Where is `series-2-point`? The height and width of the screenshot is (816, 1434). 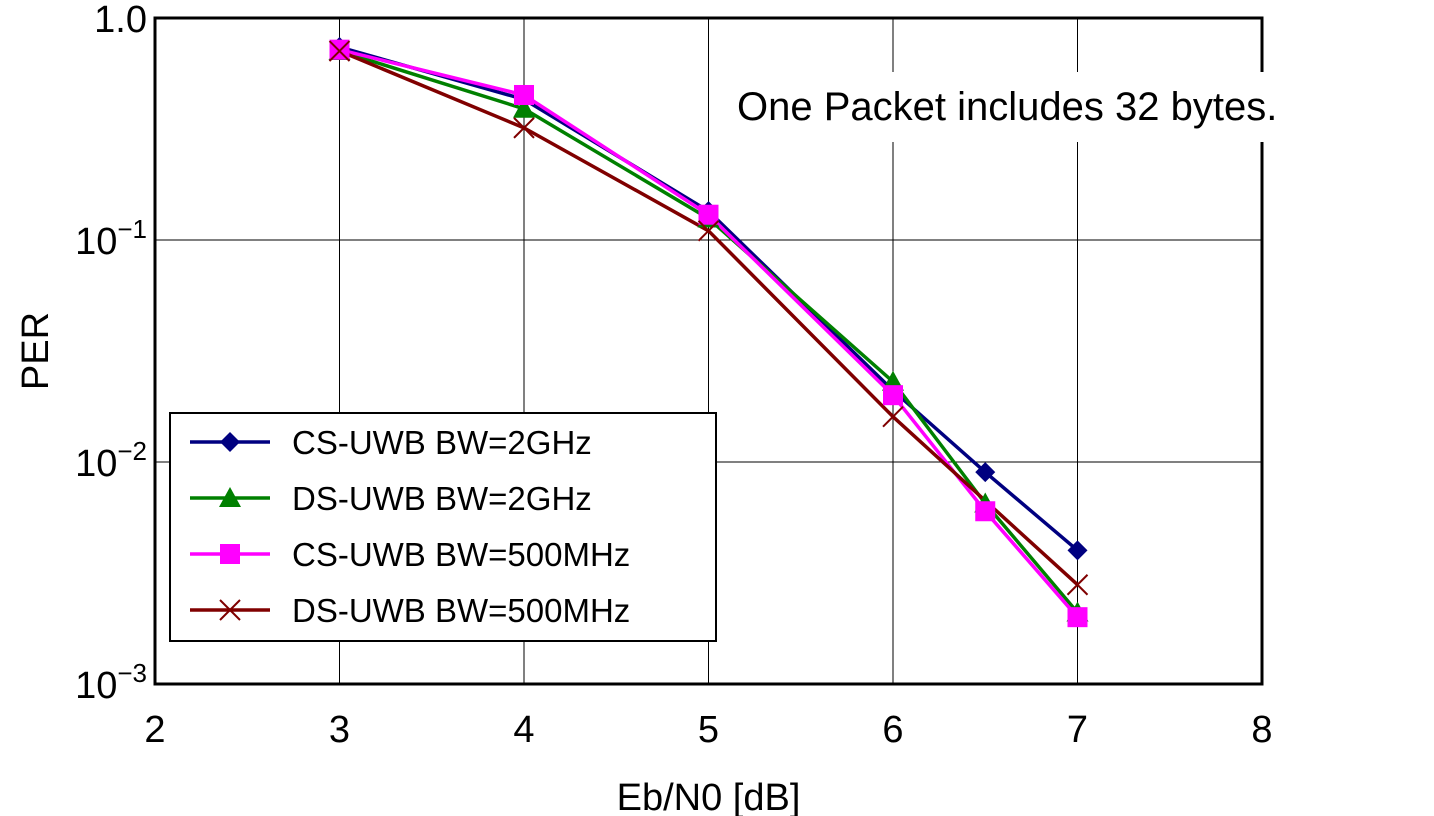
series-2-point is located at coordinates (524, 107).